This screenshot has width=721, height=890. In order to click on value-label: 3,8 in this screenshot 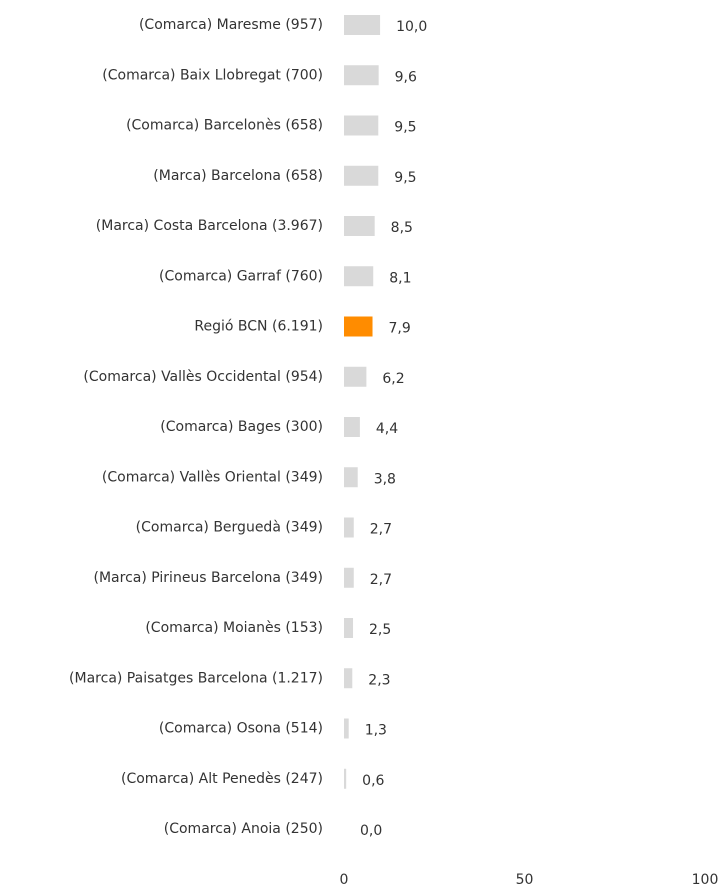, I will do `click(385, 479)`.